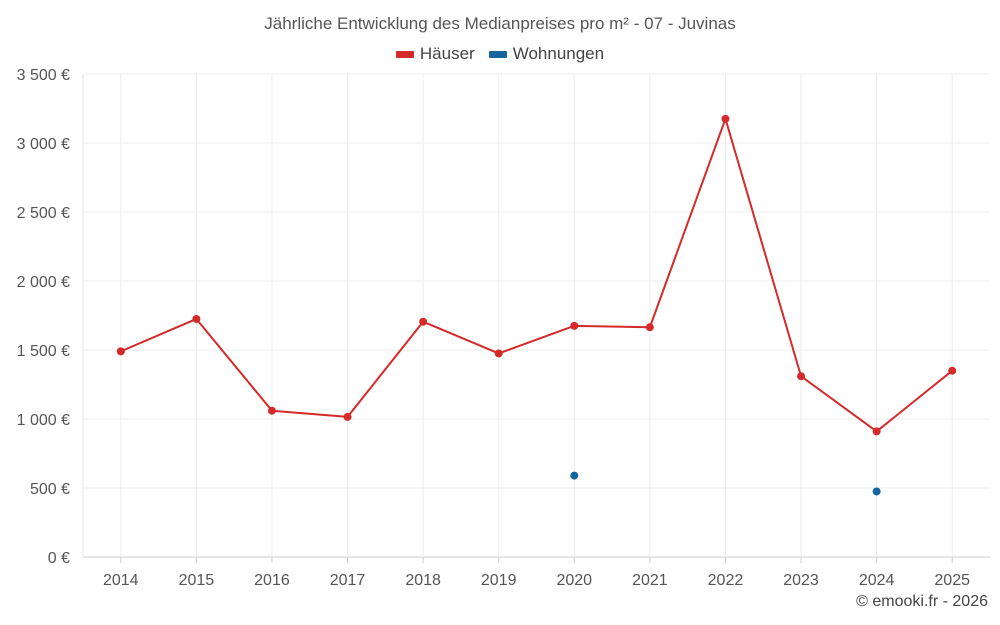  Describe the element at coordinates (43, 144) in the screenshot. I see `y-tick-label: 3 000 €` at that location.